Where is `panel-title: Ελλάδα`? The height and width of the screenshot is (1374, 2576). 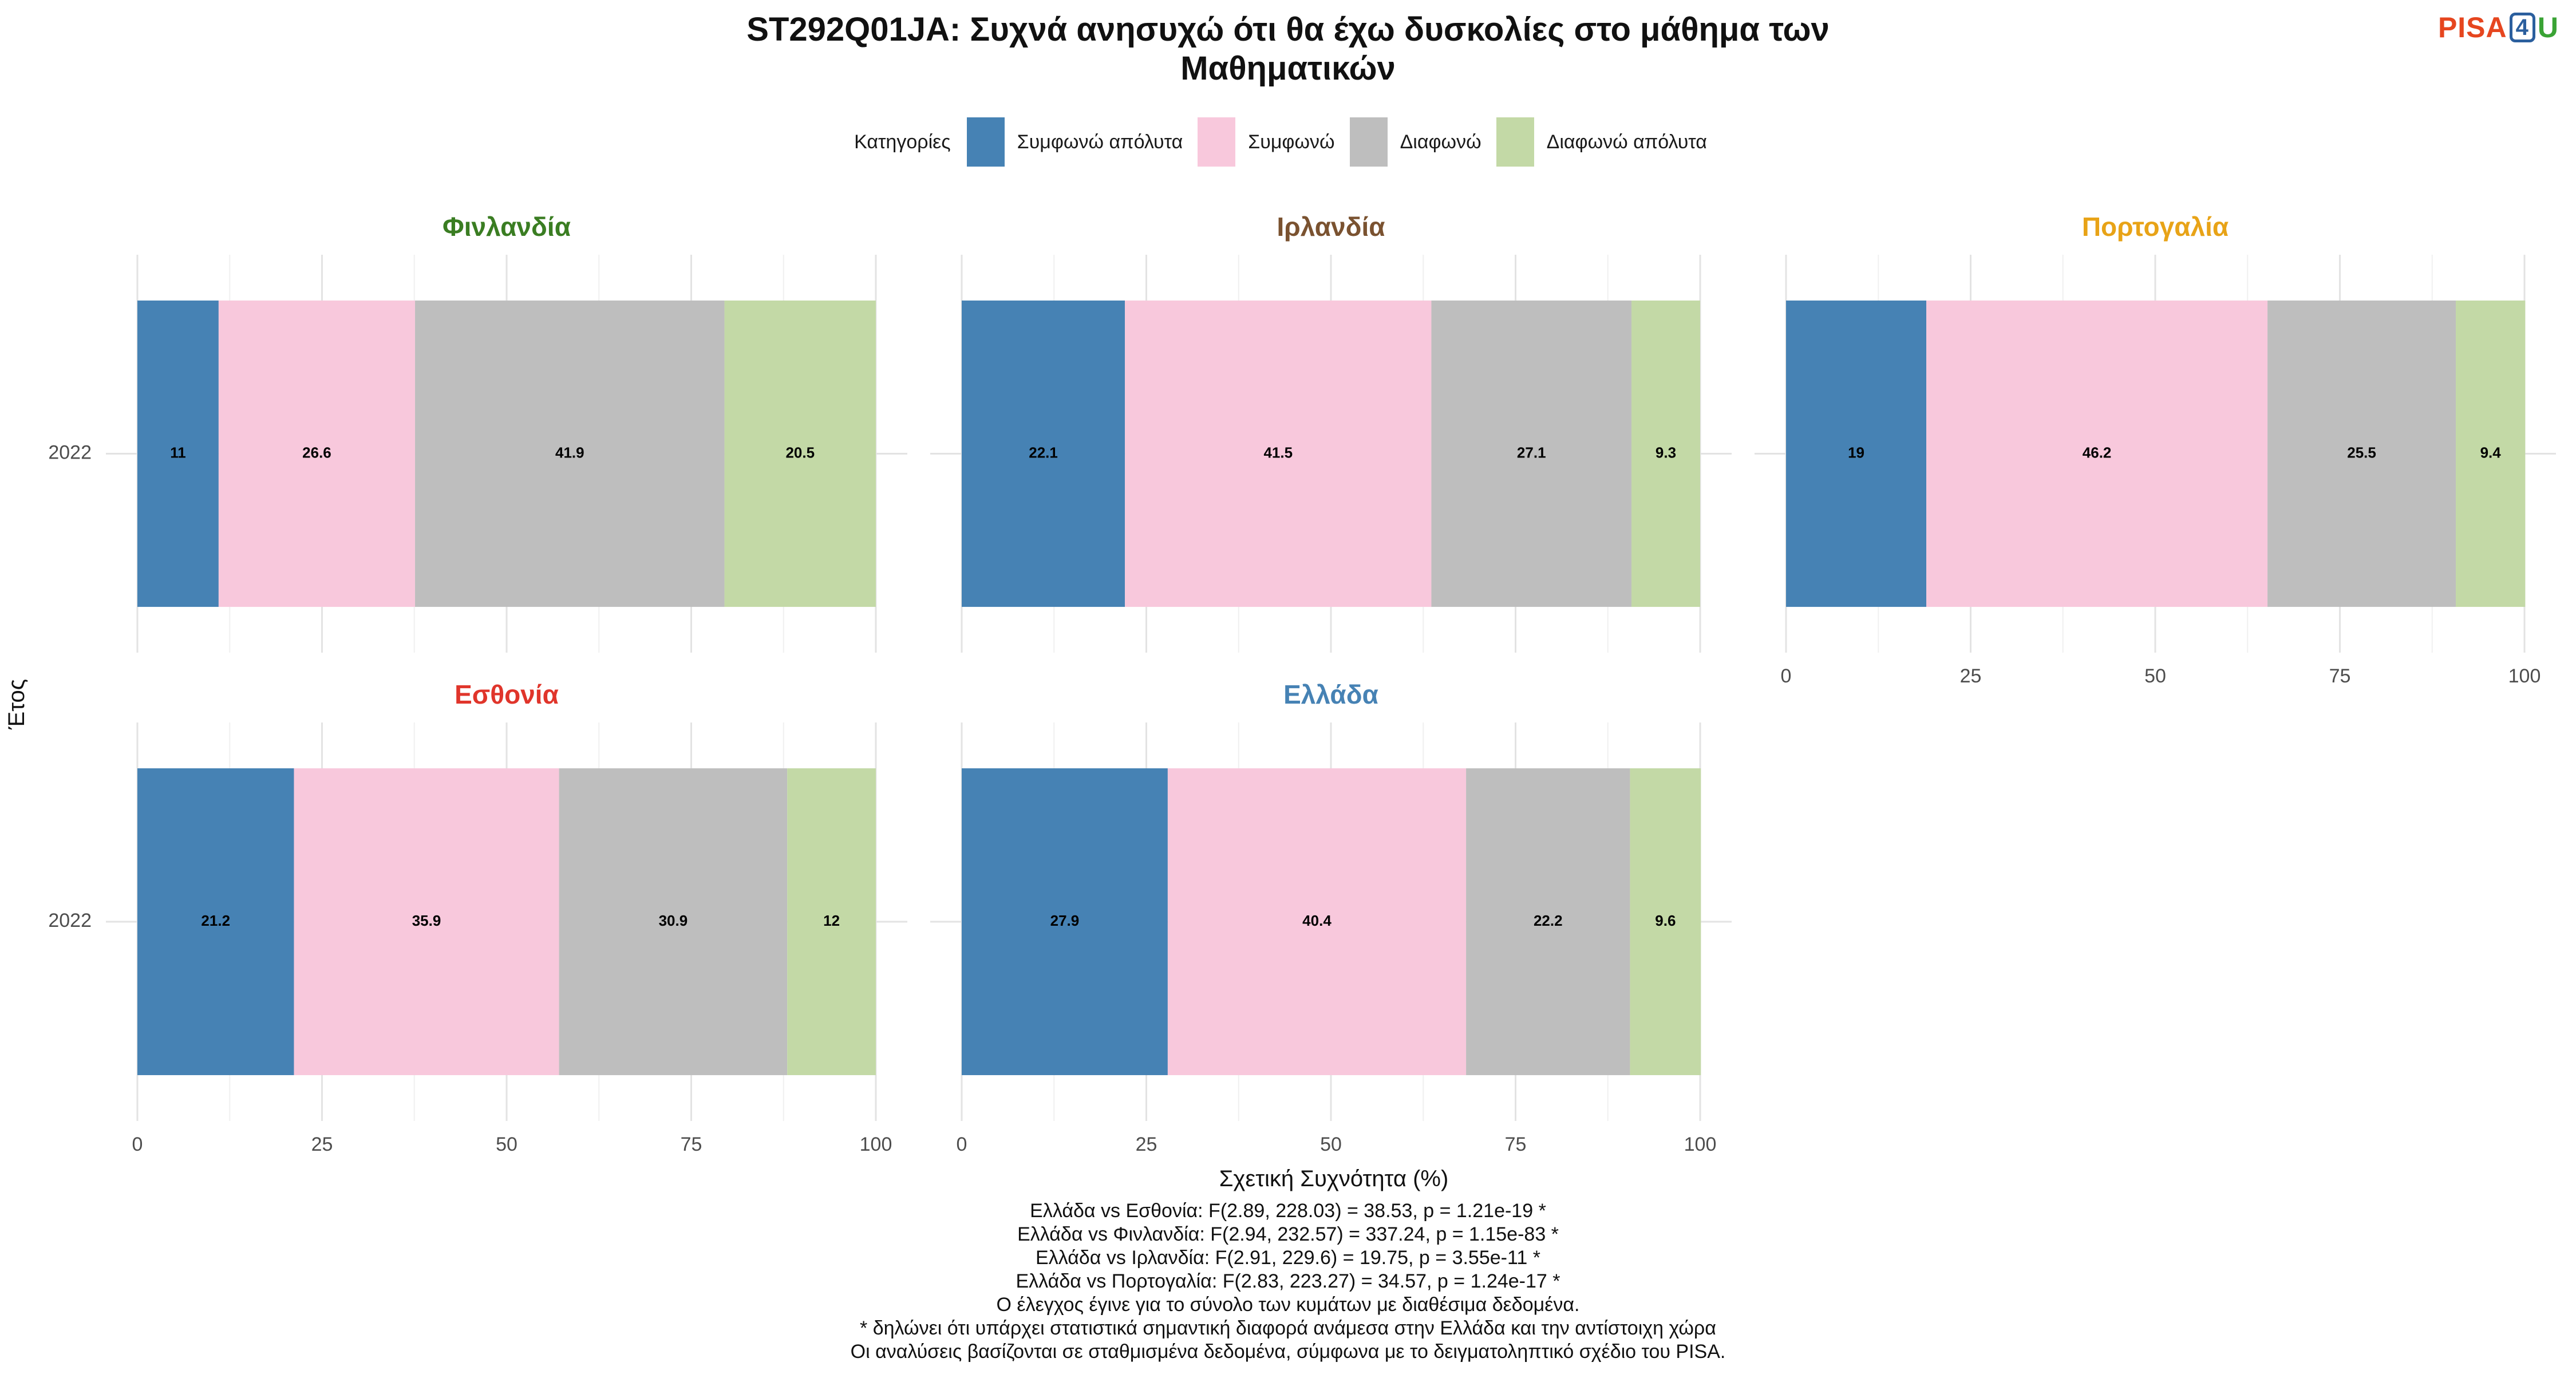 panel-title: Ελλάδα is located at coordinates (1330, 695).